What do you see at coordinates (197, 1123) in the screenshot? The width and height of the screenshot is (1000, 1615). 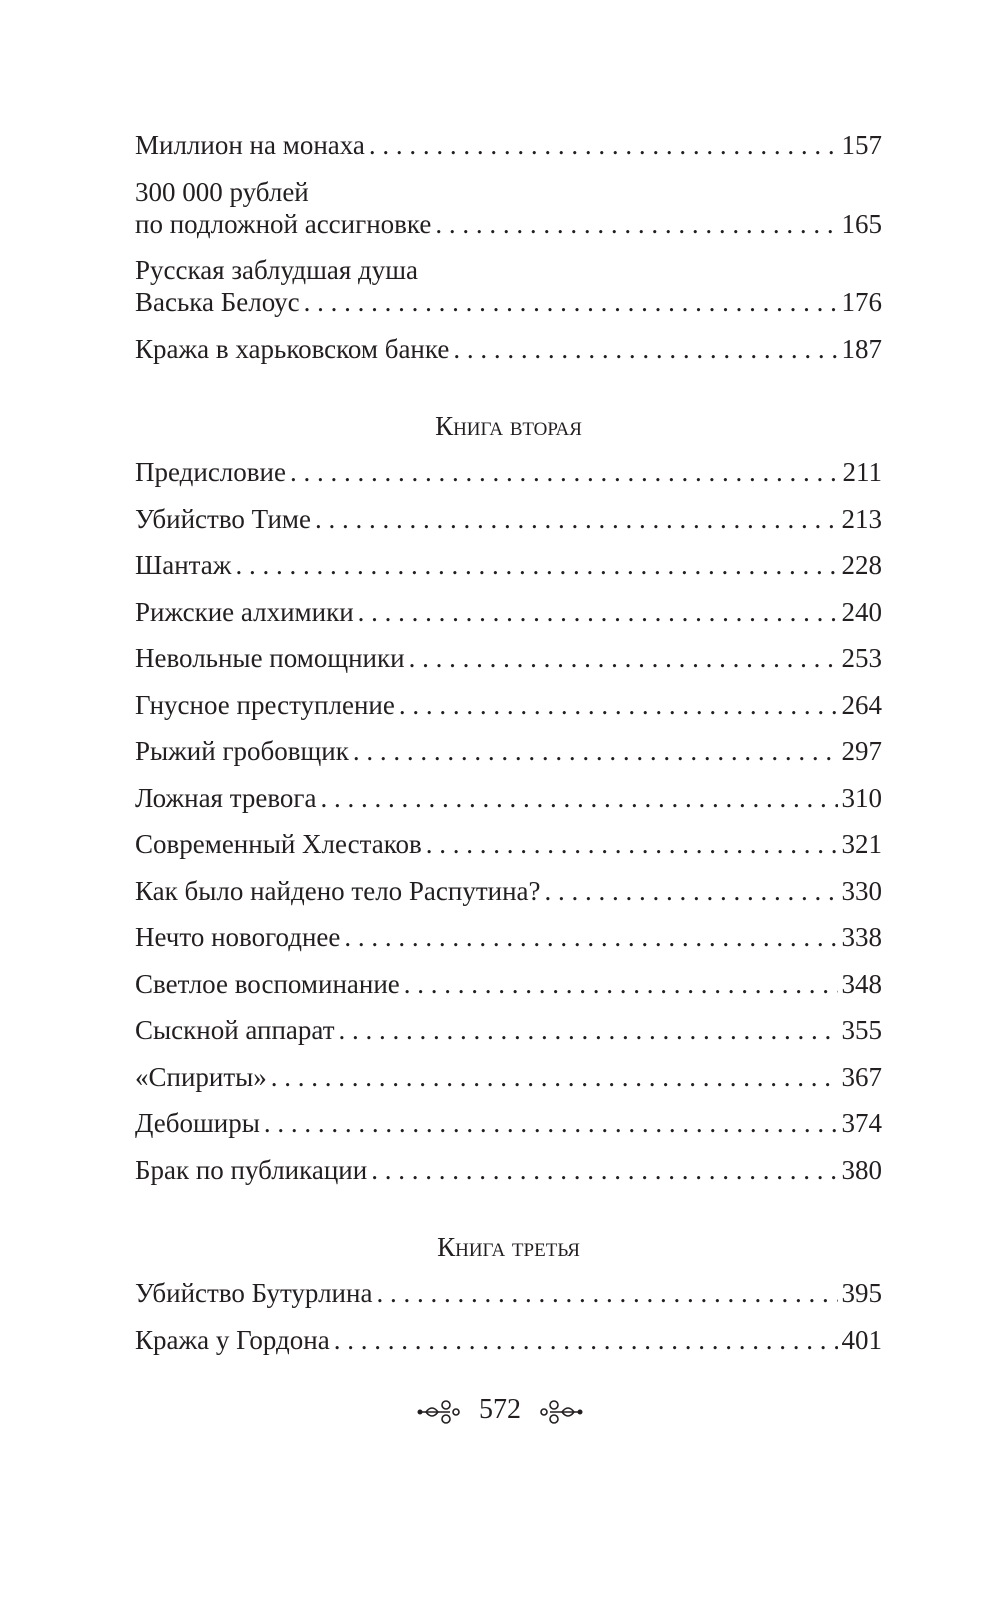 I see `toc-entry-title: Дебоширы` at bounding box center [197, 1123].